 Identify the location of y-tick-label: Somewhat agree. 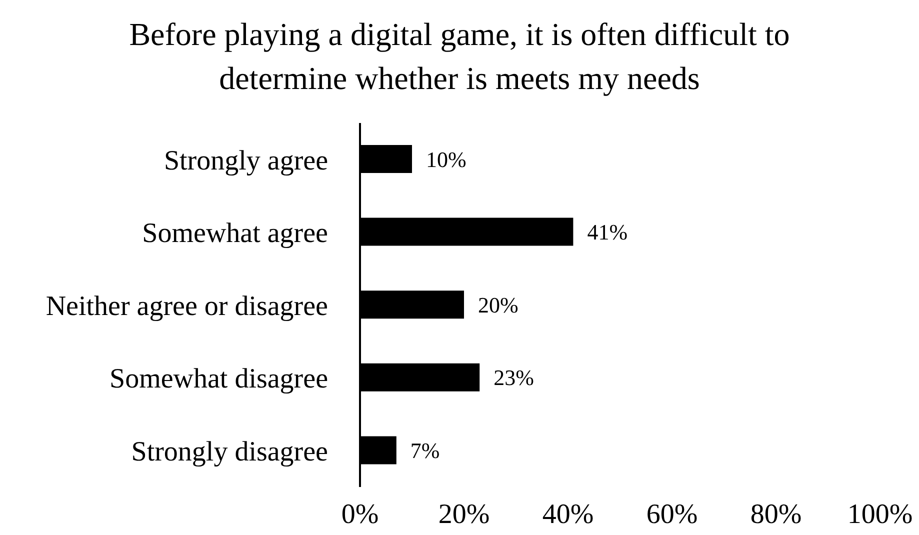
(235, 234).